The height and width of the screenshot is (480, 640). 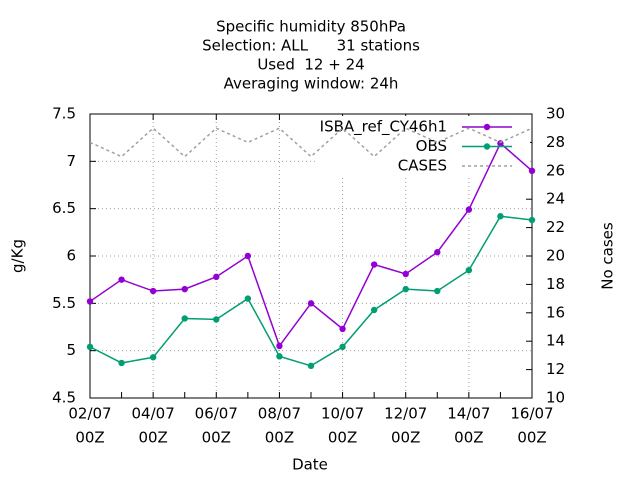 What do you see at coordinates (216, 414) in the screenshot?
I see `x-tick-label: 06/07` at bounding box center [216, 414].